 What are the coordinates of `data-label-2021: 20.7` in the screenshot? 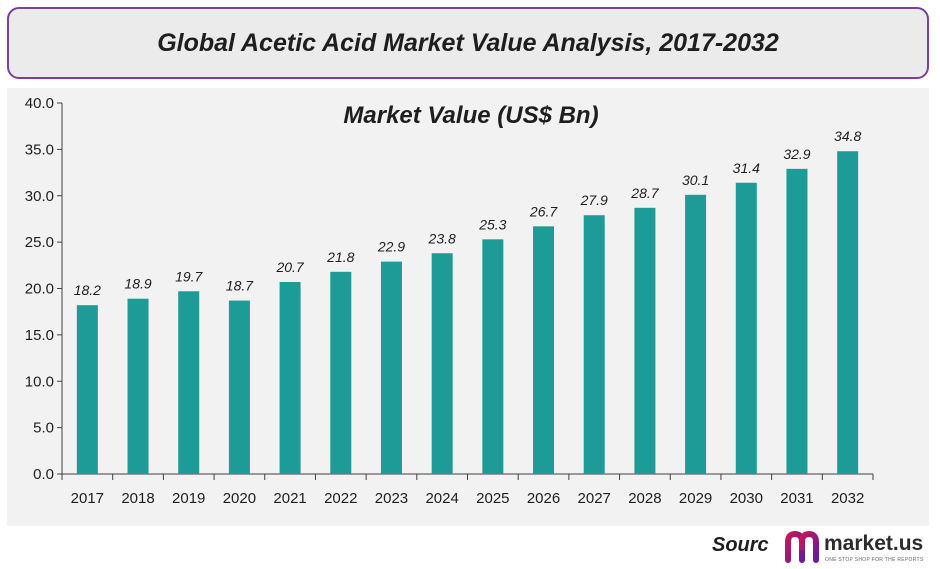 It's located at (289, 267).